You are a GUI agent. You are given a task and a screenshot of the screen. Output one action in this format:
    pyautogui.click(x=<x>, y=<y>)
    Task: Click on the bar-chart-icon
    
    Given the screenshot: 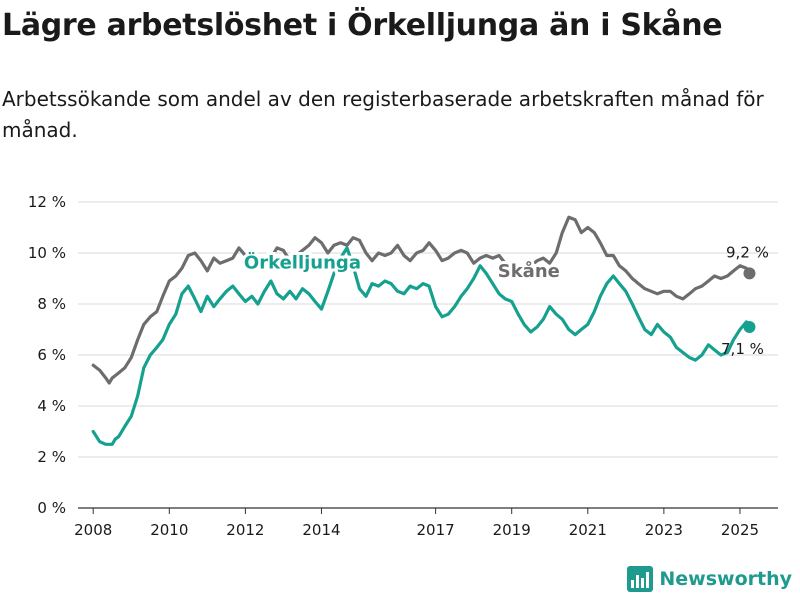 What is the action you would take?
    pyautogui.click(x=640, y=579)
    